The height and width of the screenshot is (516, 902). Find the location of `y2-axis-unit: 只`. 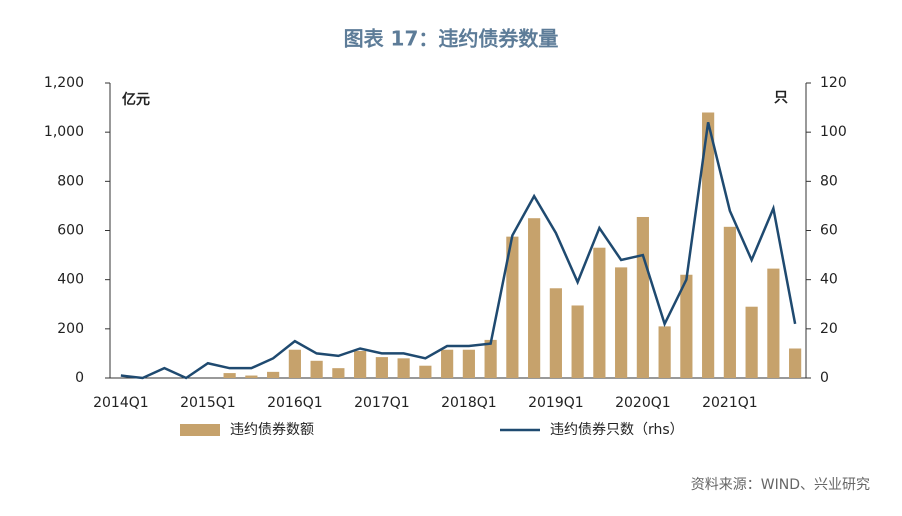

y2-axis-unit: 只 is located at coordinates (781, 98).